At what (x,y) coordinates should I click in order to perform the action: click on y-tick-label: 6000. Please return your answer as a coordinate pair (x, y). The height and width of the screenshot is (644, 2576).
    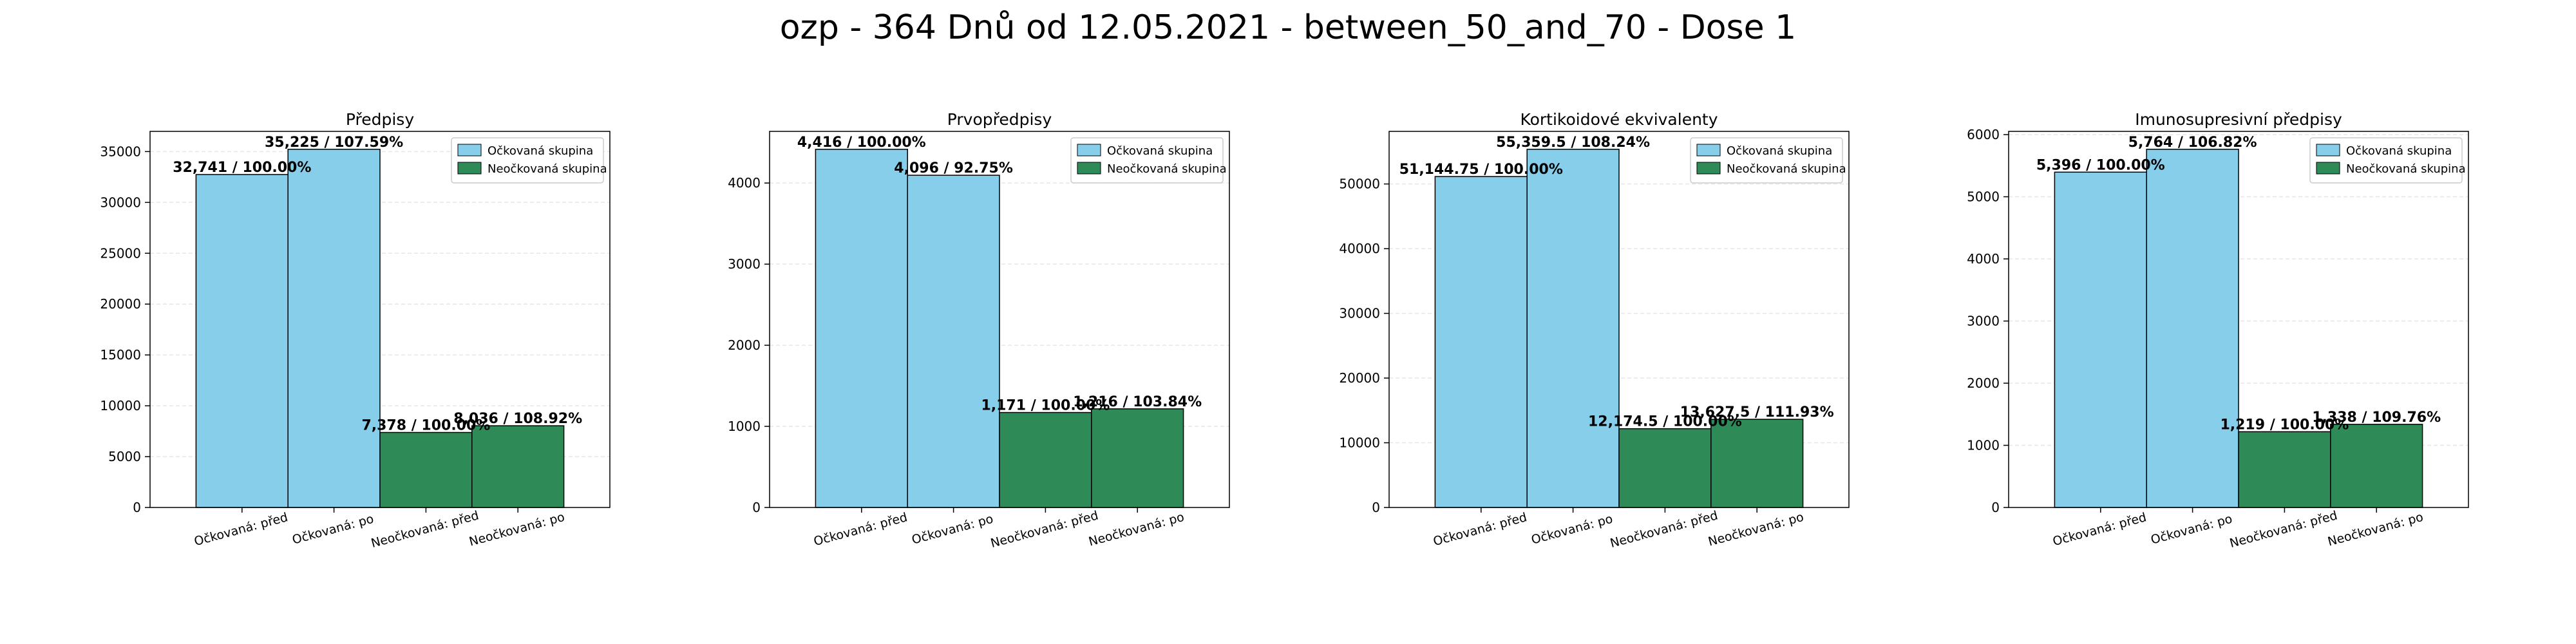
    Looking at the image, I should click on (1983, 135).